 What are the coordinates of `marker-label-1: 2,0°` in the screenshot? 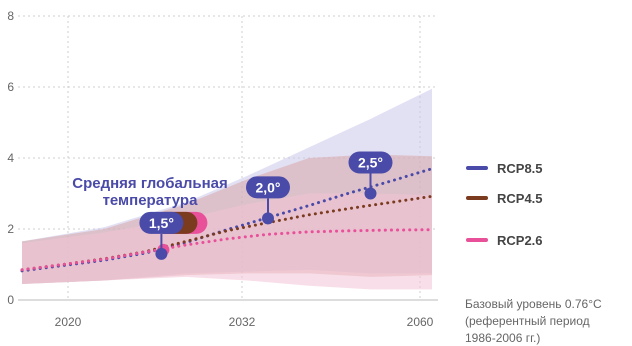 It's located at (267, 187).